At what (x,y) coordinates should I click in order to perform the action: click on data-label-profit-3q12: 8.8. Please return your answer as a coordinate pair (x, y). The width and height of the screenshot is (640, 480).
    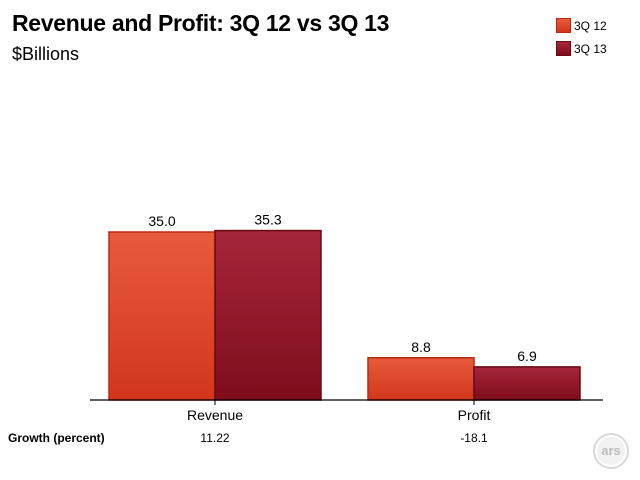
    Looking at the image, I should click on (421, 347).